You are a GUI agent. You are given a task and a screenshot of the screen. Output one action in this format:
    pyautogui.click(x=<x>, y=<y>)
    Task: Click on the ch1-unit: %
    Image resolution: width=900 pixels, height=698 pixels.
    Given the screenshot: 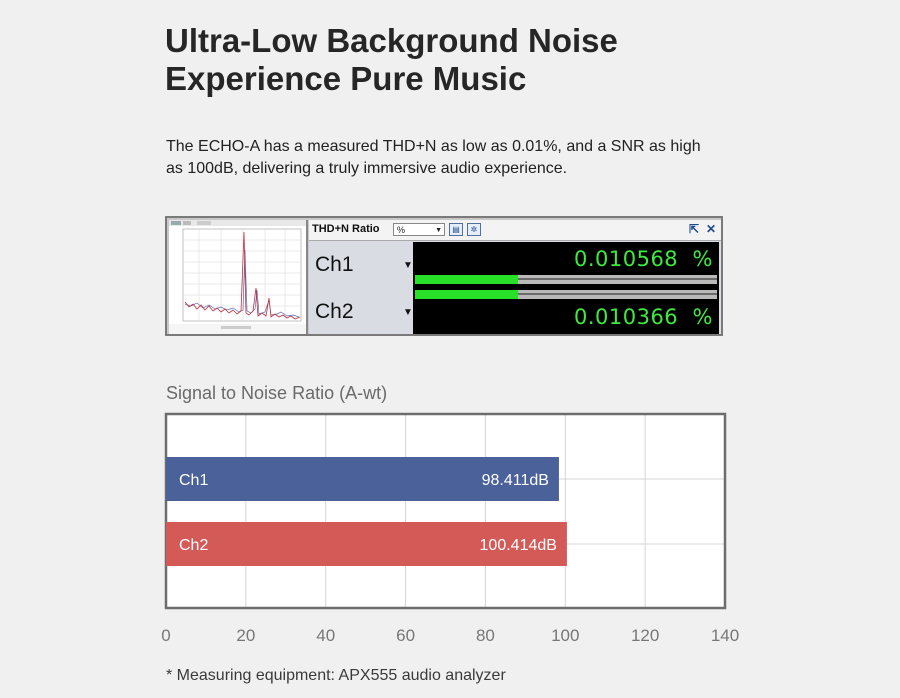 What is the action you would take?
    pyautogui.click(x=702, y=259)
    